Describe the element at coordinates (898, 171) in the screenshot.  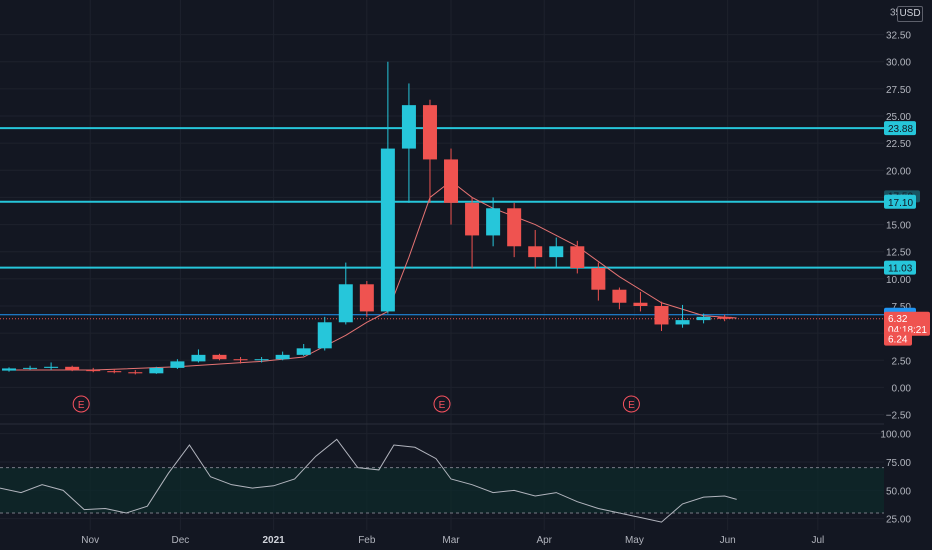
I see `price-tick-label: 20.00` at that location.